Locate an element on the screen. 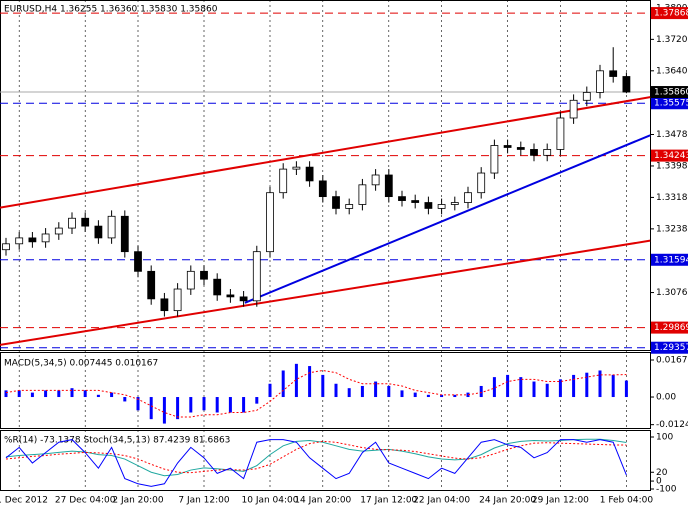 The image size is (688, 509). level-label: 1.29869 is located at coordinates (671, 328).